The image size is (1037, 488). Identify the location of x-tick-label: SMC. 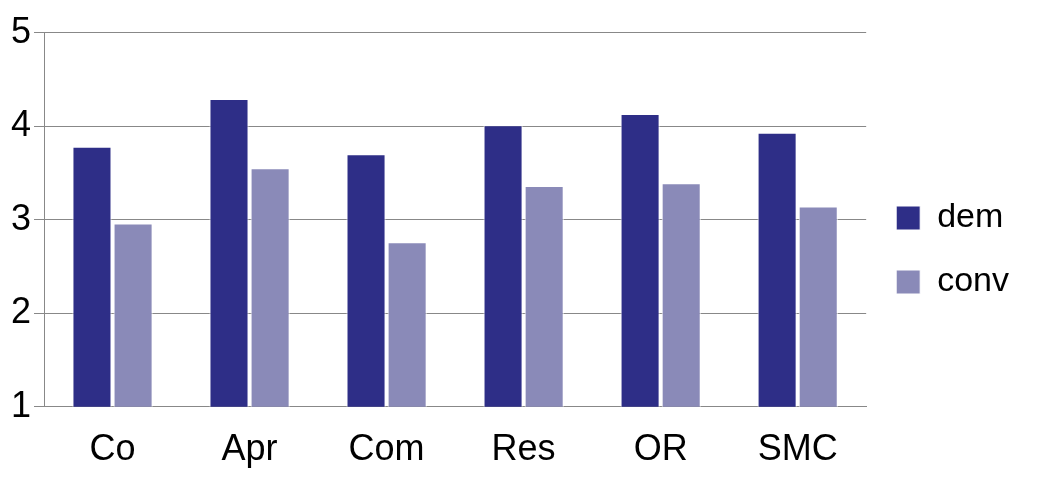
(797, 448).